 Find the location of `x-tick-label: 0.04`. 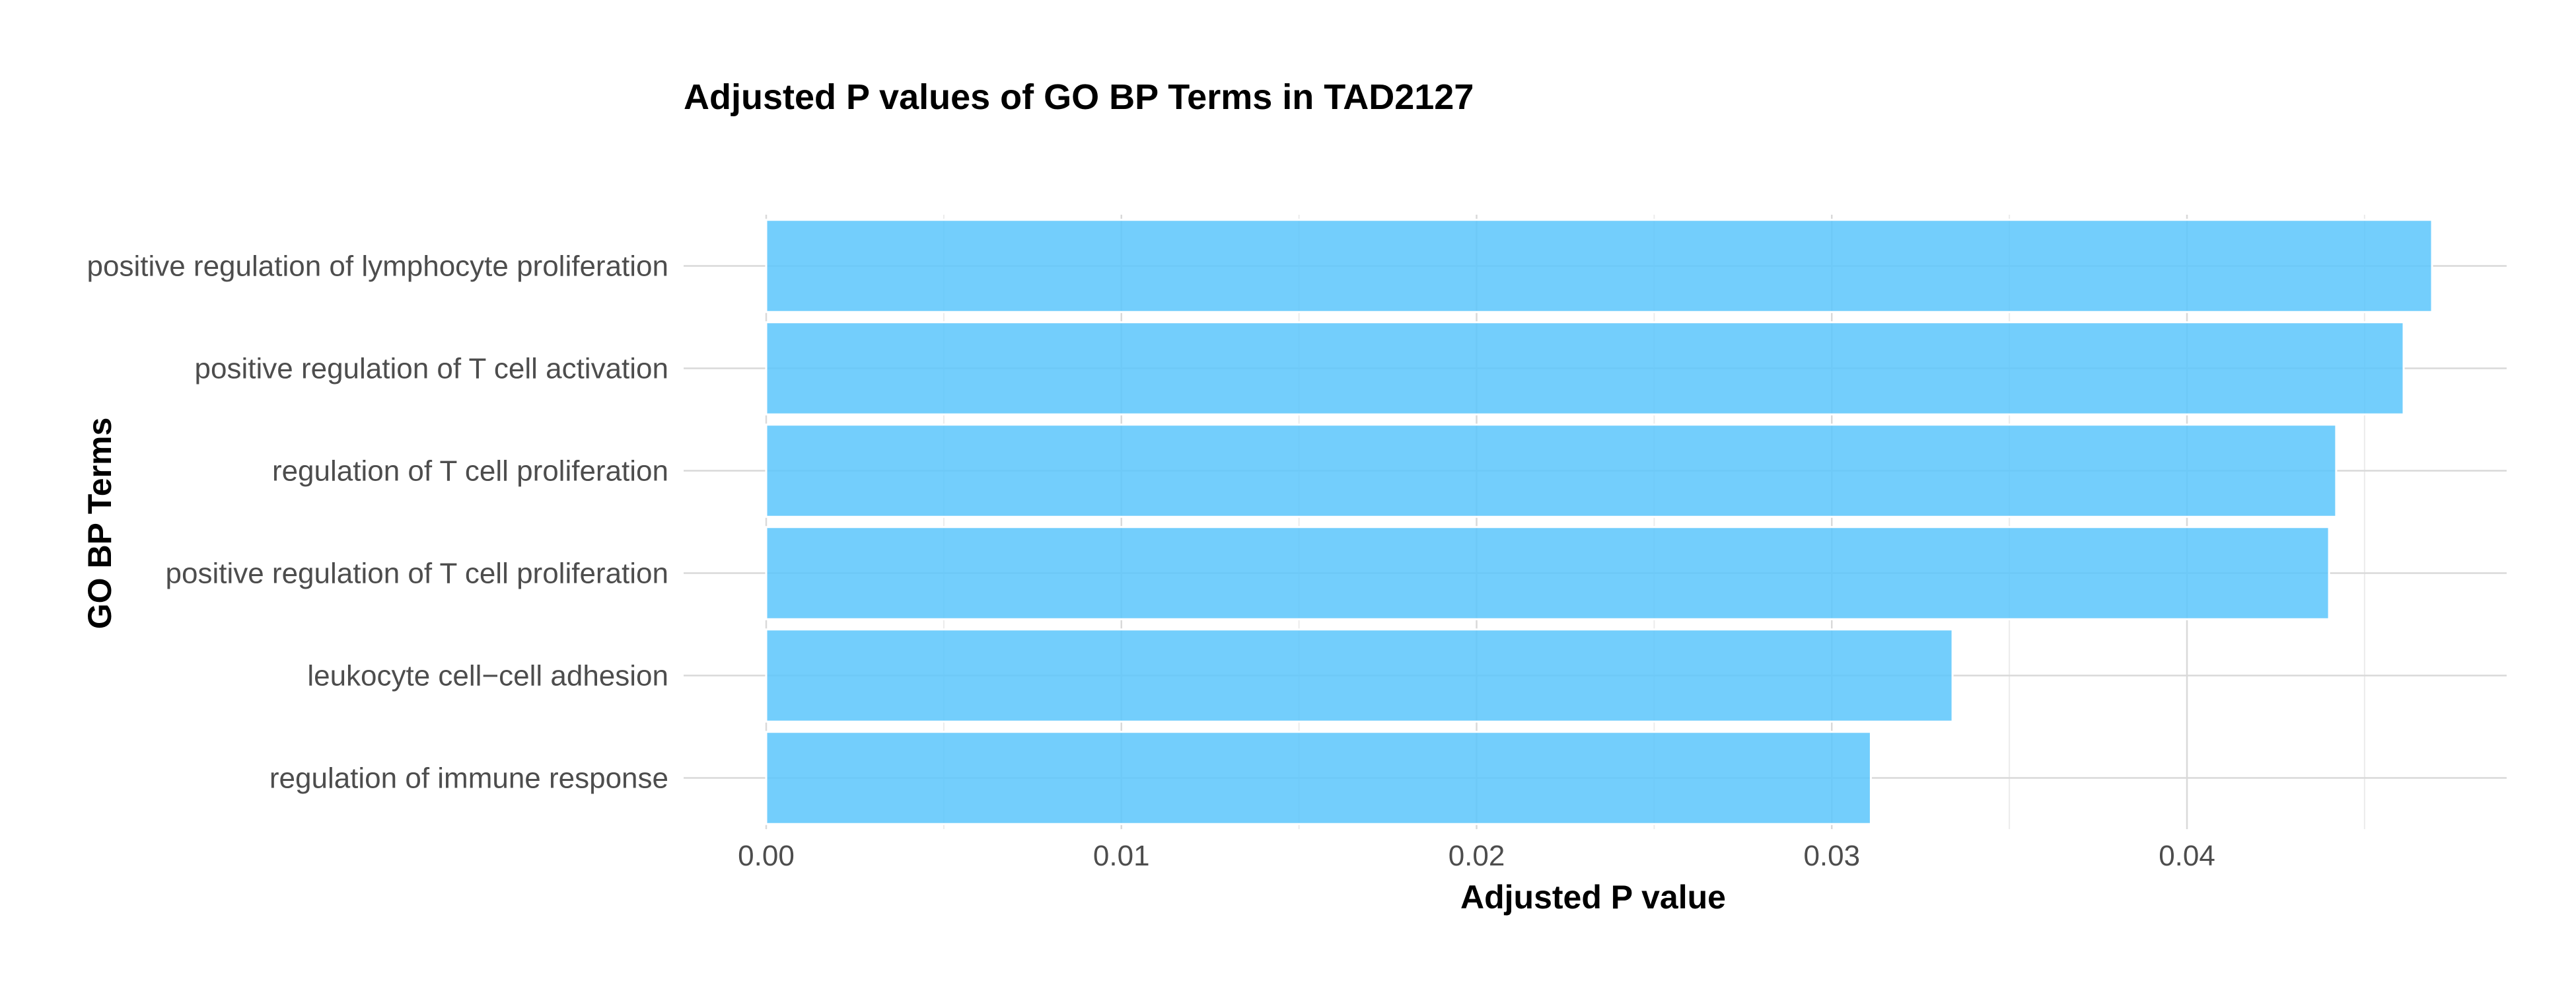

x-tick-label: 0.04 is located at coordinates (2187, 856).